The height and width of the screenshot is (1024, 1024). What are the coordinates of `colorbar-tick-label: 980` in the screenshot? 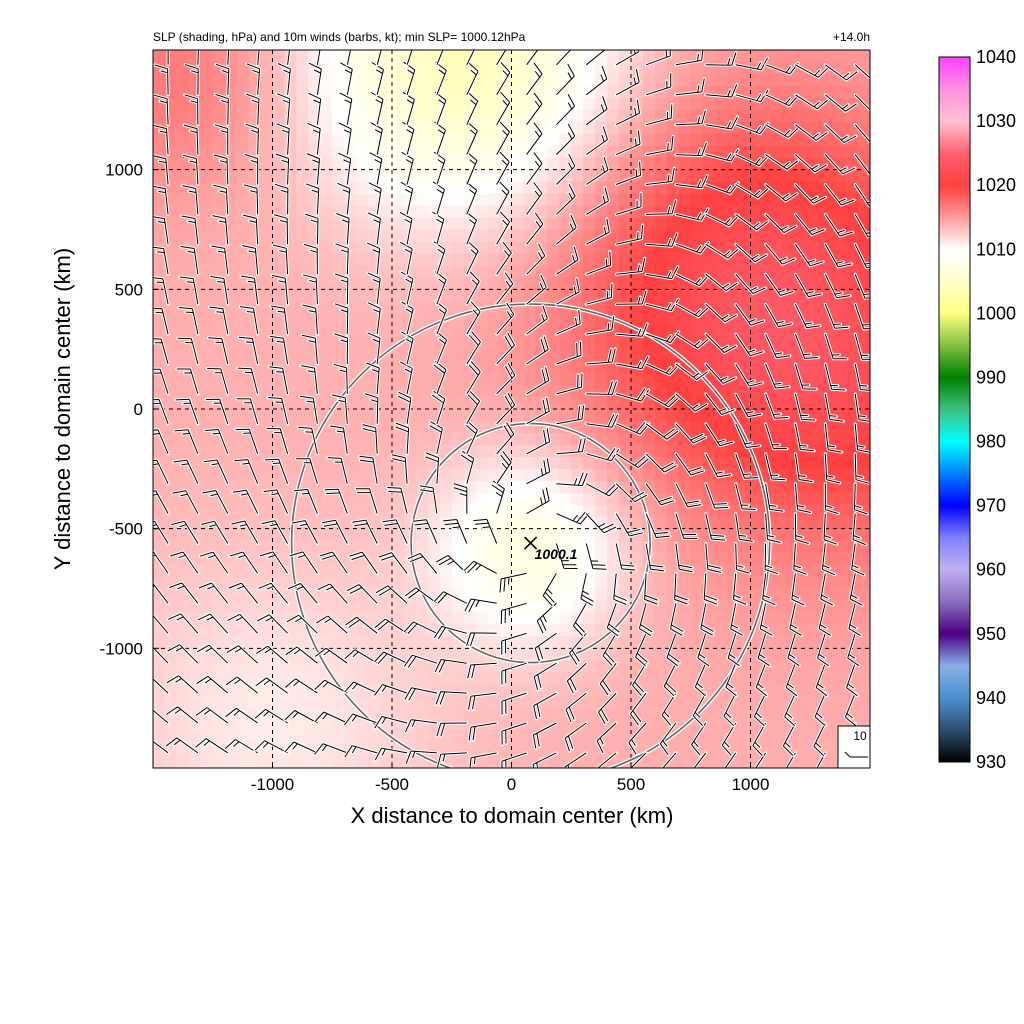 It's located at (991, 442).